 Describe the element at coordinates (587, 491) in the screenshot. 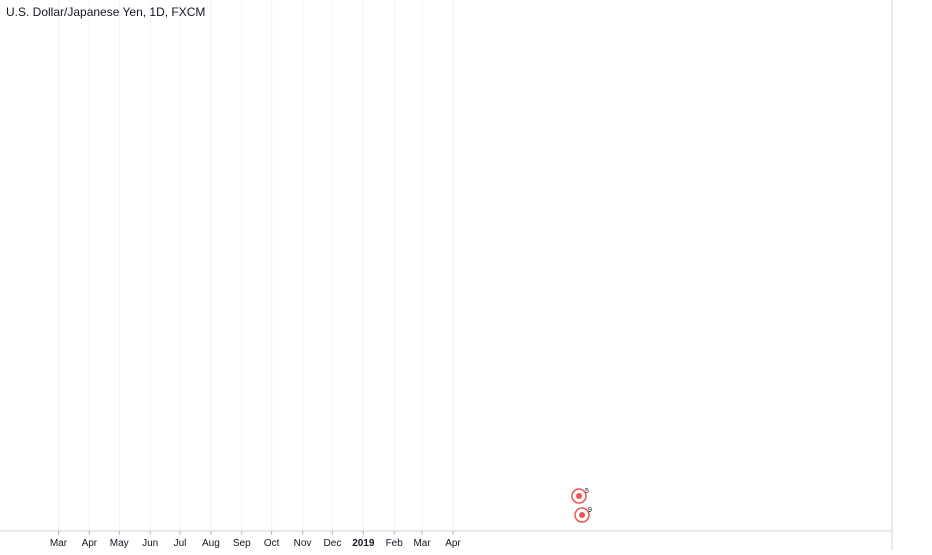

I see `svg-text: 5` at that location.